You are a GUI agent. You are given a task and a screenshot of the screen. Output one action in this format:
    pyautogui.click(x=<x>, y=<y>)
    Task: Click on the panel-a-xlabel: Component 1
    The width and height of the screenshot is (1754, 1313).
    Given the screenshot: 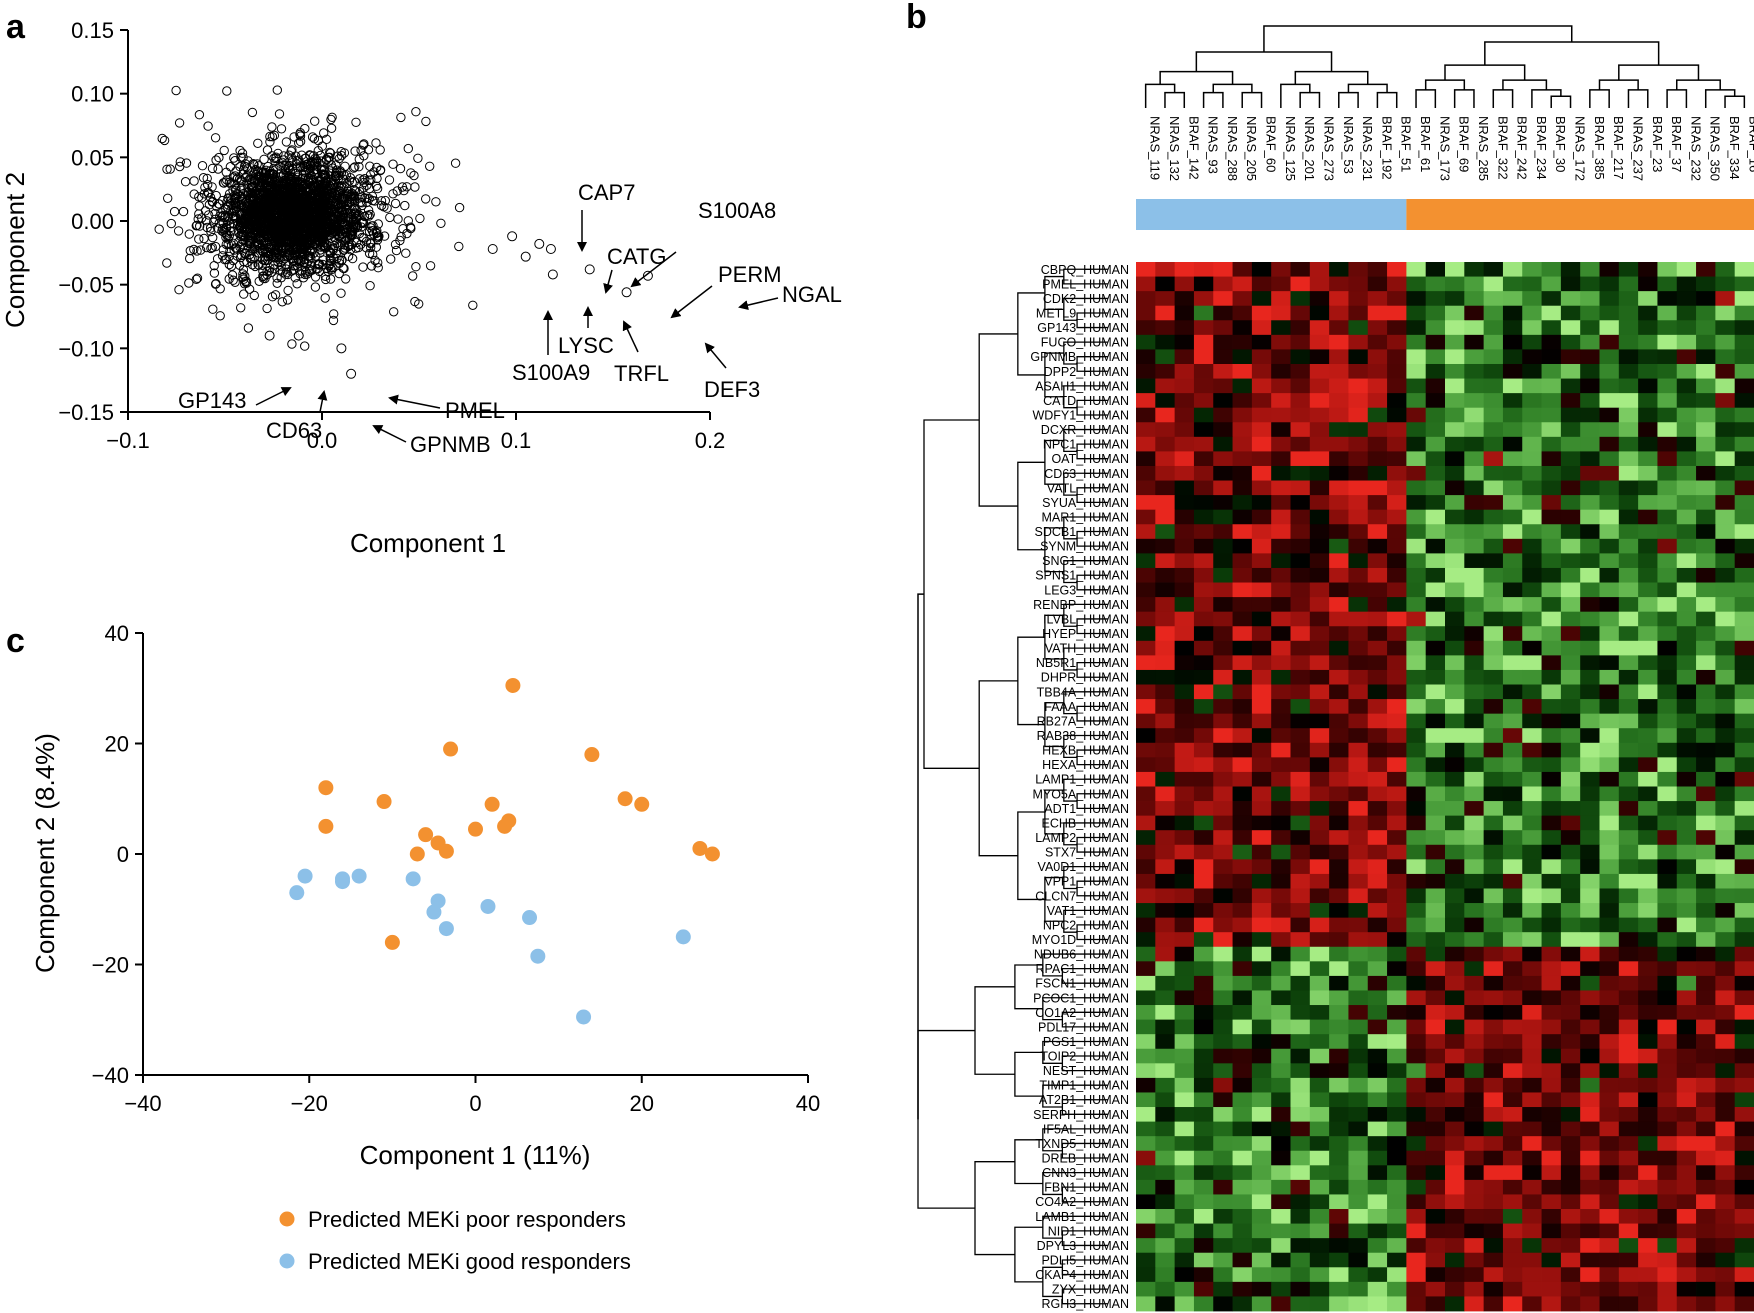 What is the action you would take?
    pyautogui.click(x=428, y=543)
    